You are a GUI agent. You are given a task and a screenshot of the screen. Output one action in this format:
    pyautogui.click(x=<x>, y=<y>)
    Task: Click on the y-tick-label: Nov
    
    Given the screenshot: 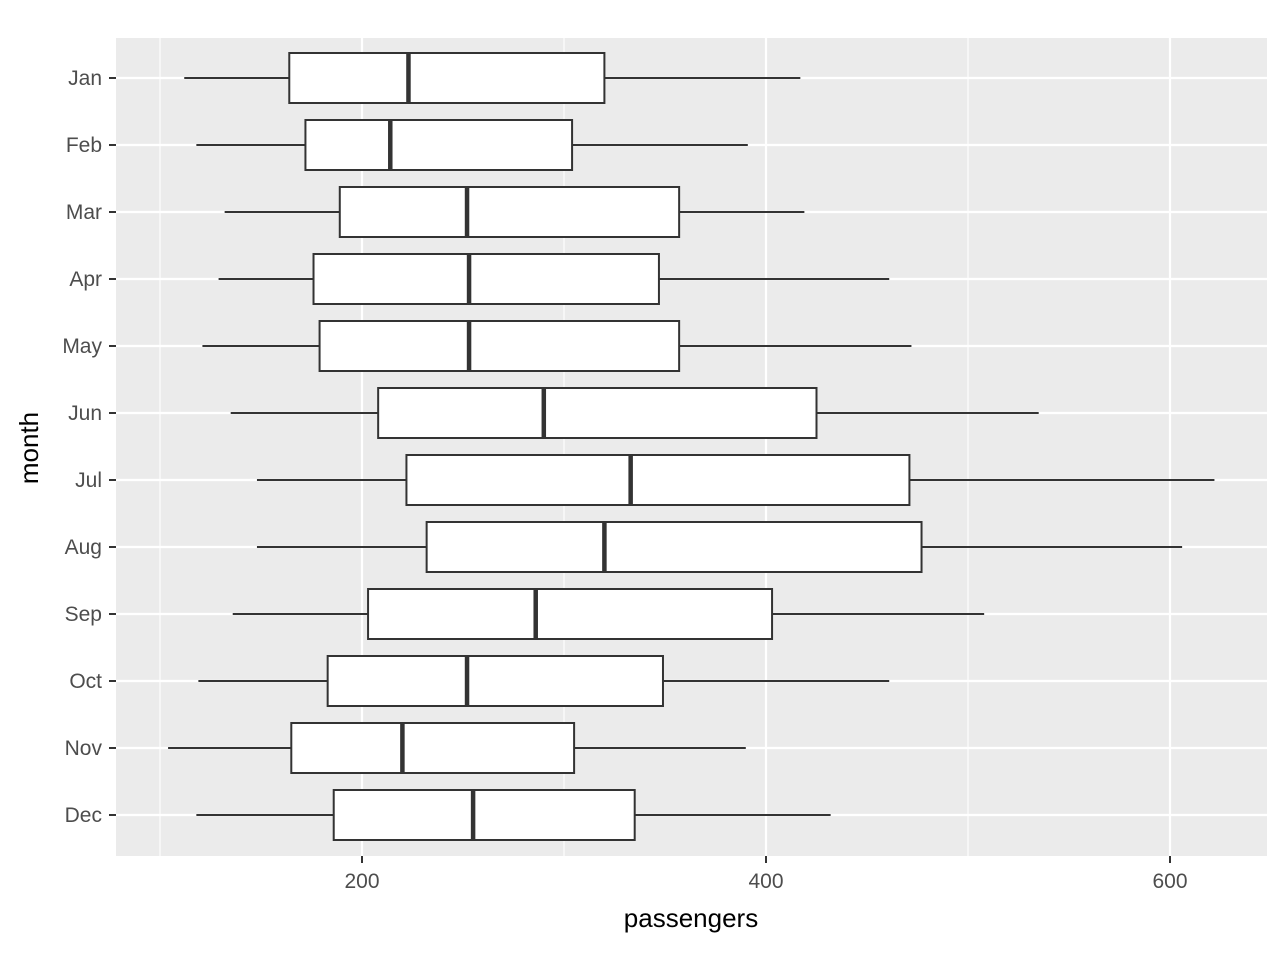 What is the action you would take?
    pyautogui.click(x=84, y=748)
    